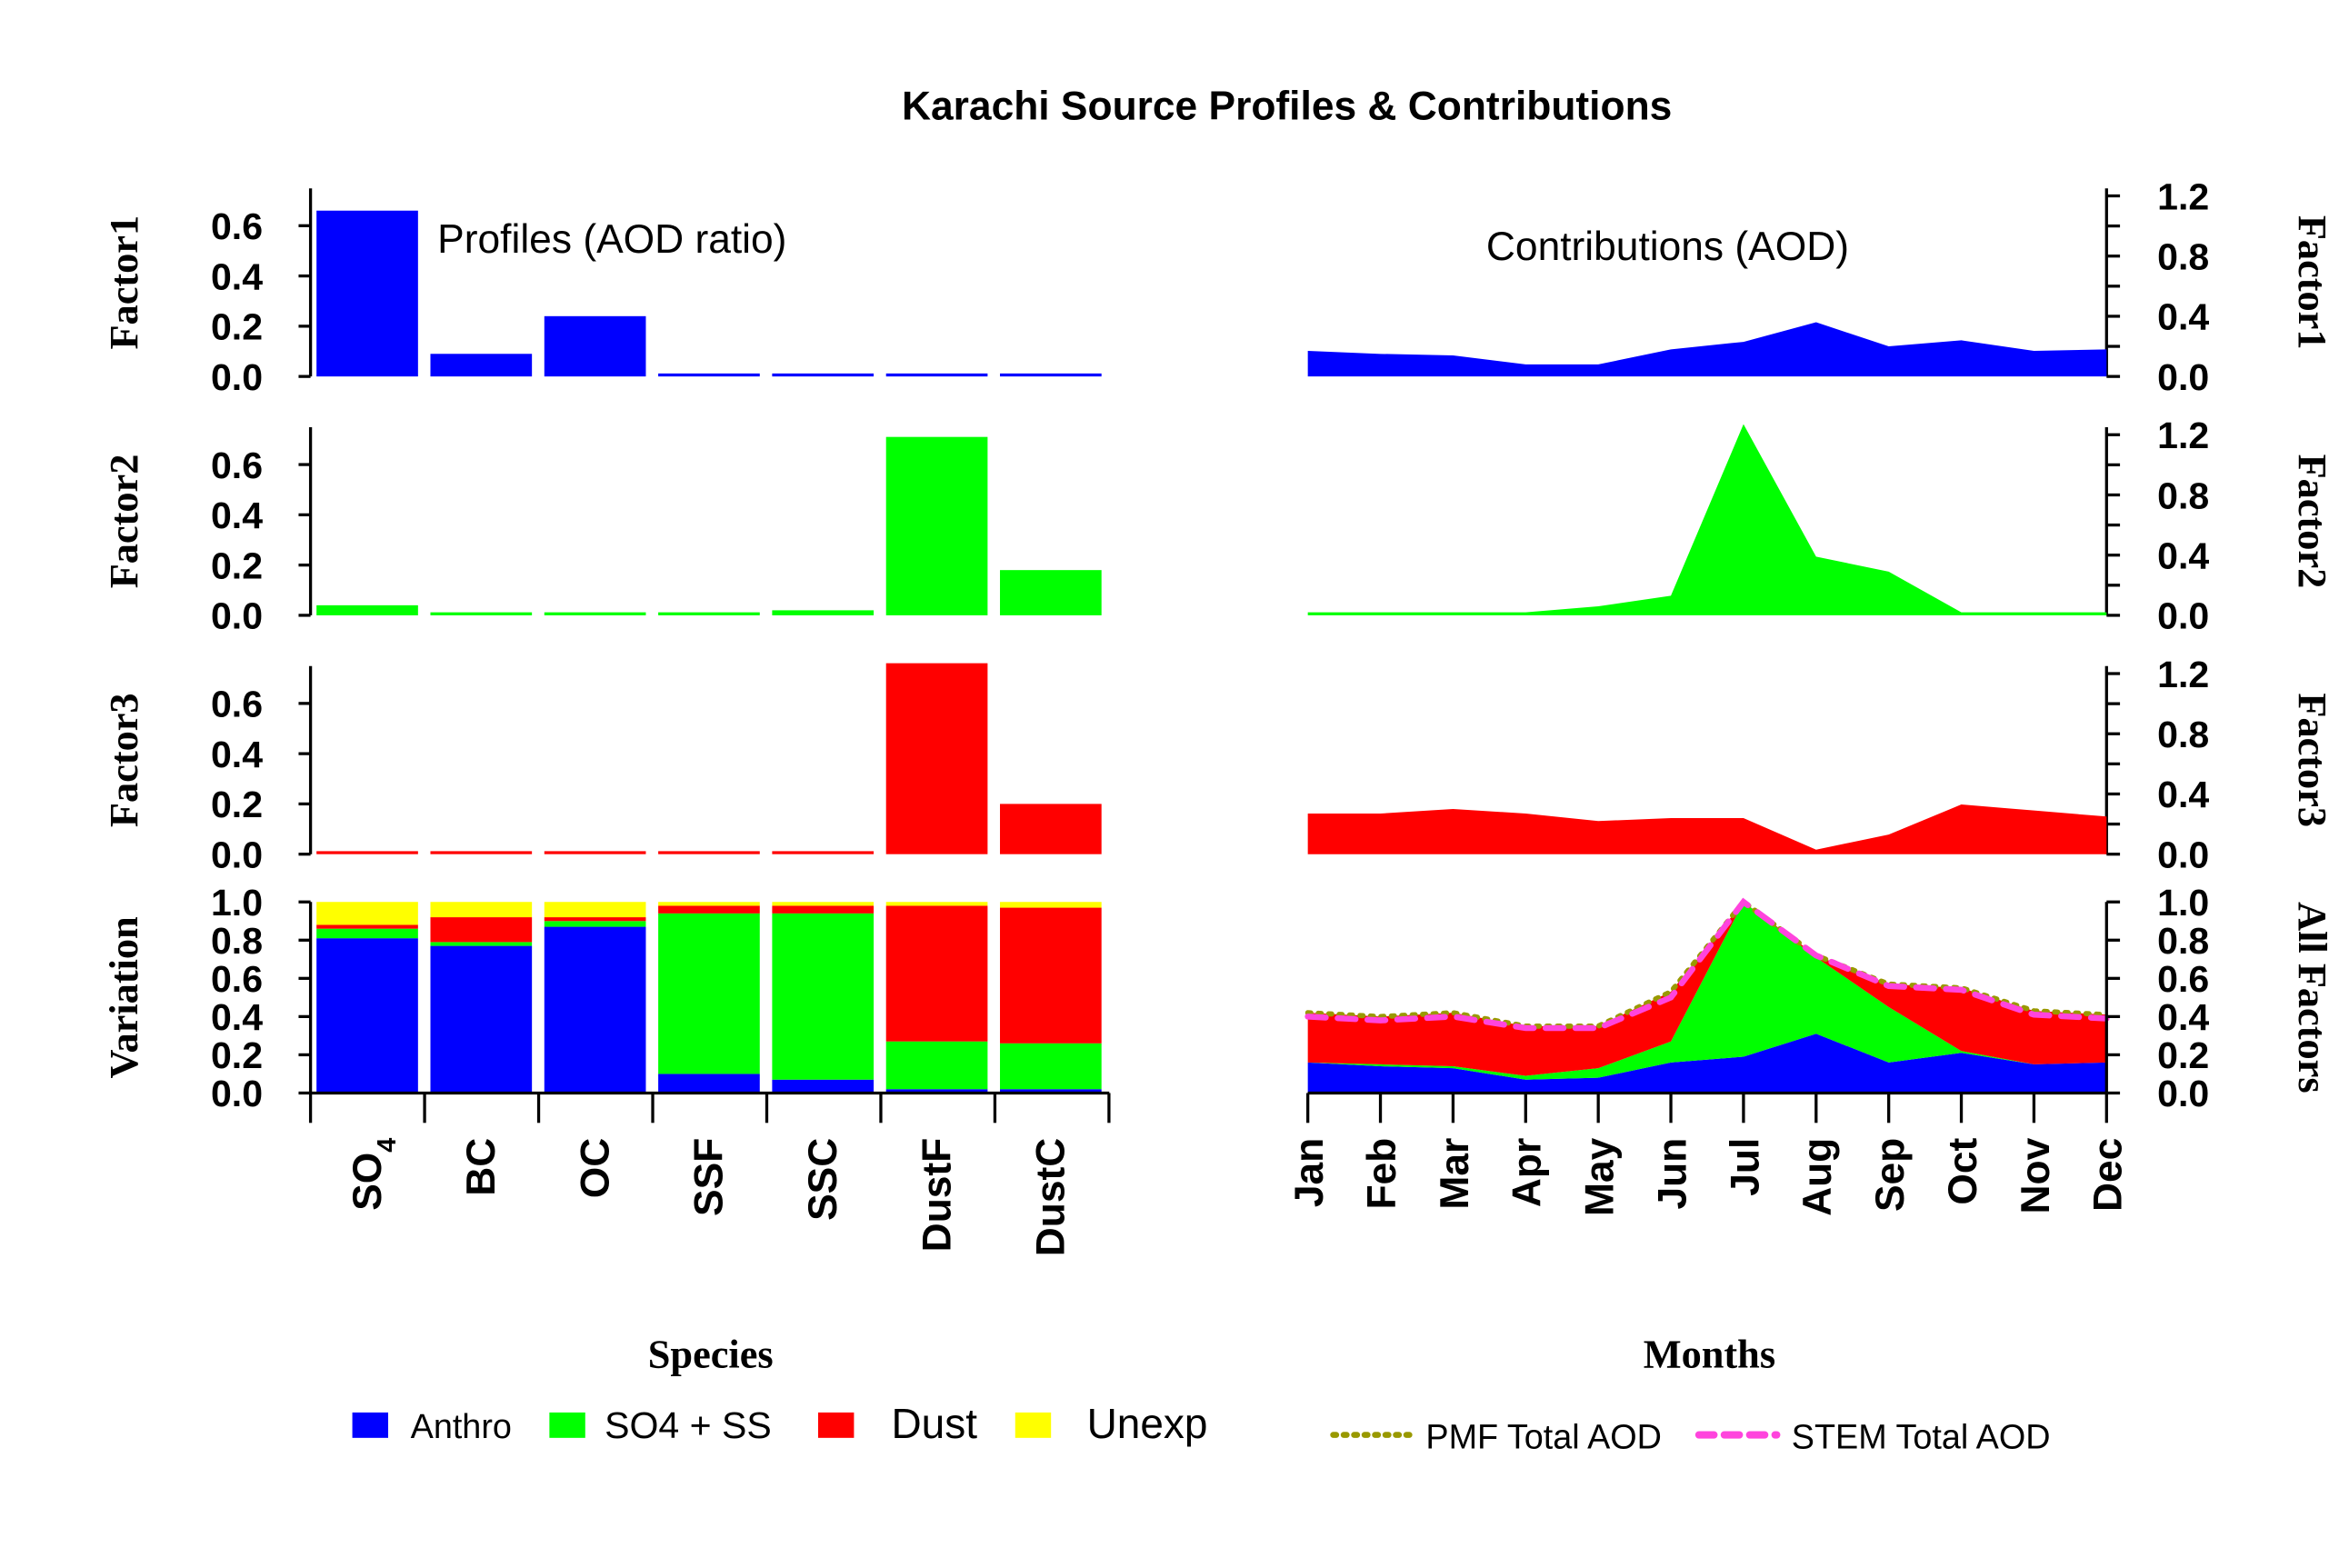  Describe the element at coordinates (461, 1427) in the screenshot. I see `legend-label: Anthro` at that location.